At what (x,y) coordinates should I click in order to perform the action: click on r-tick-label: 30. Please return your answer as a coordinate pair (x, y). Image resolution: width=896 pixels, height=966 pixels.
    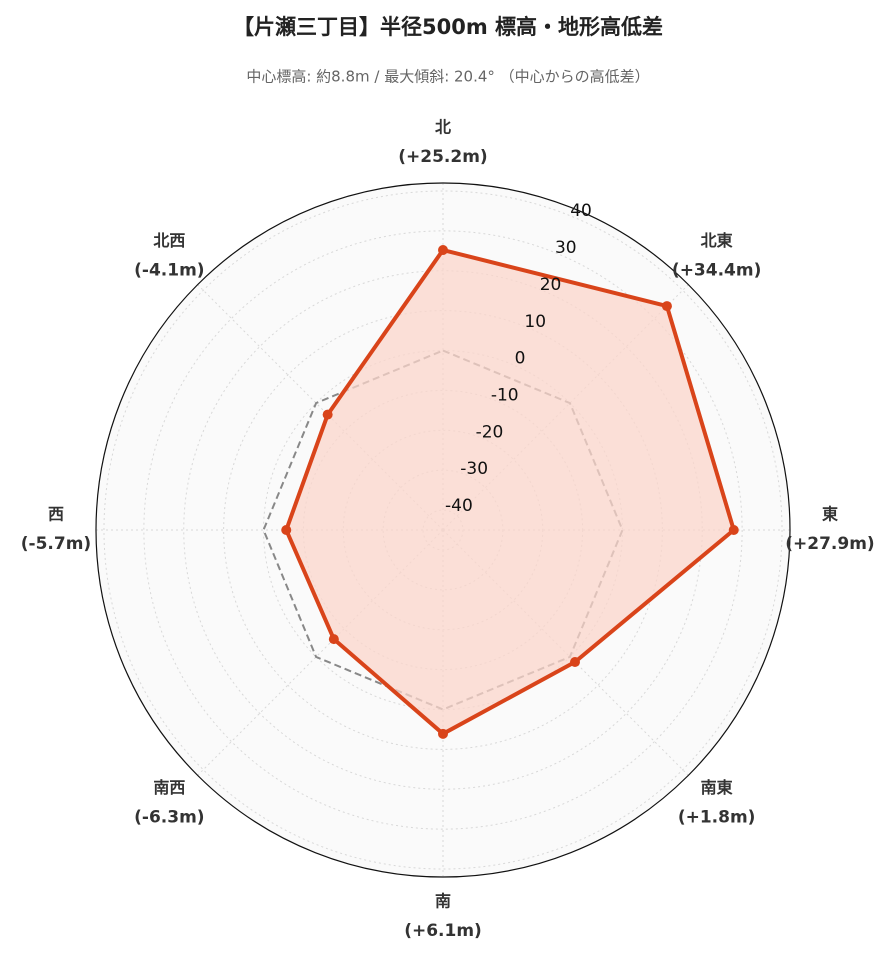
    Looking at the image, I should click on (566, 248).